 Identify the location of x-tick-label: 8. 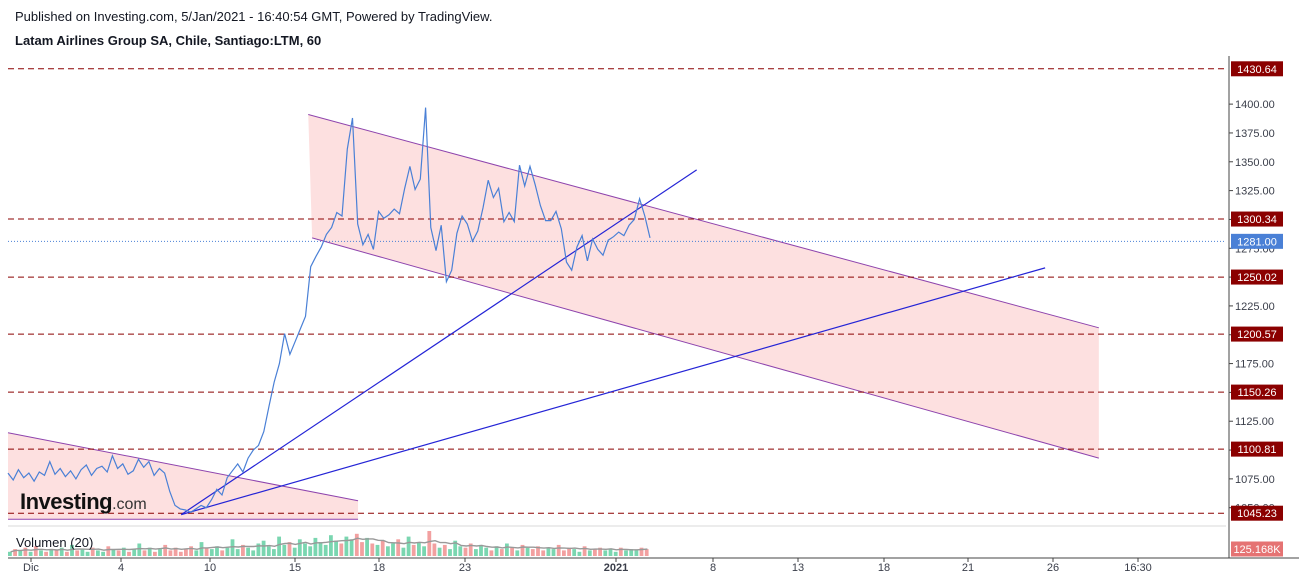
(713, 568).